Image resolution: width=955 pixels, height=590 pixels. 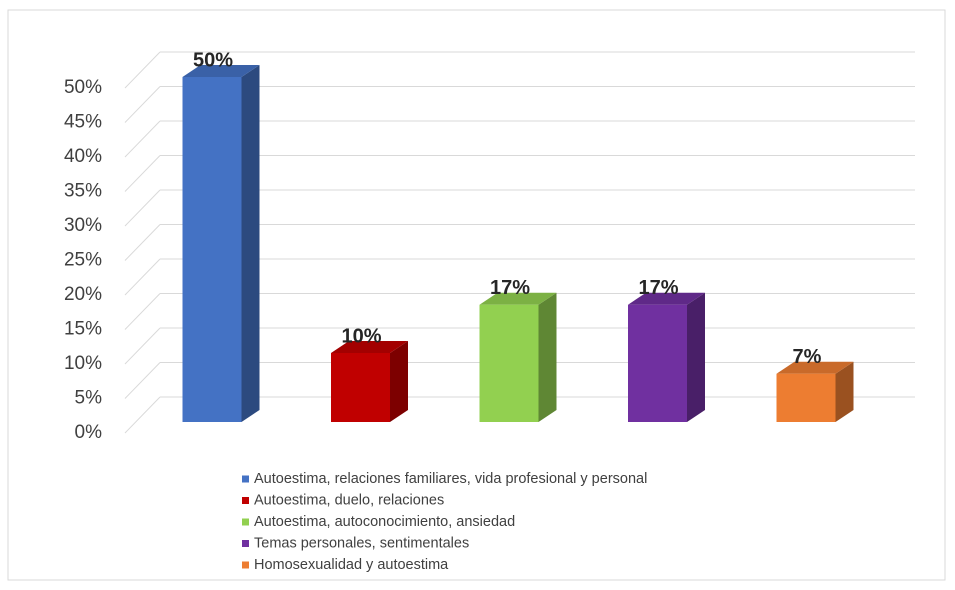 I want to click on y-tick-label: 35%, so click(x=83, y=191).